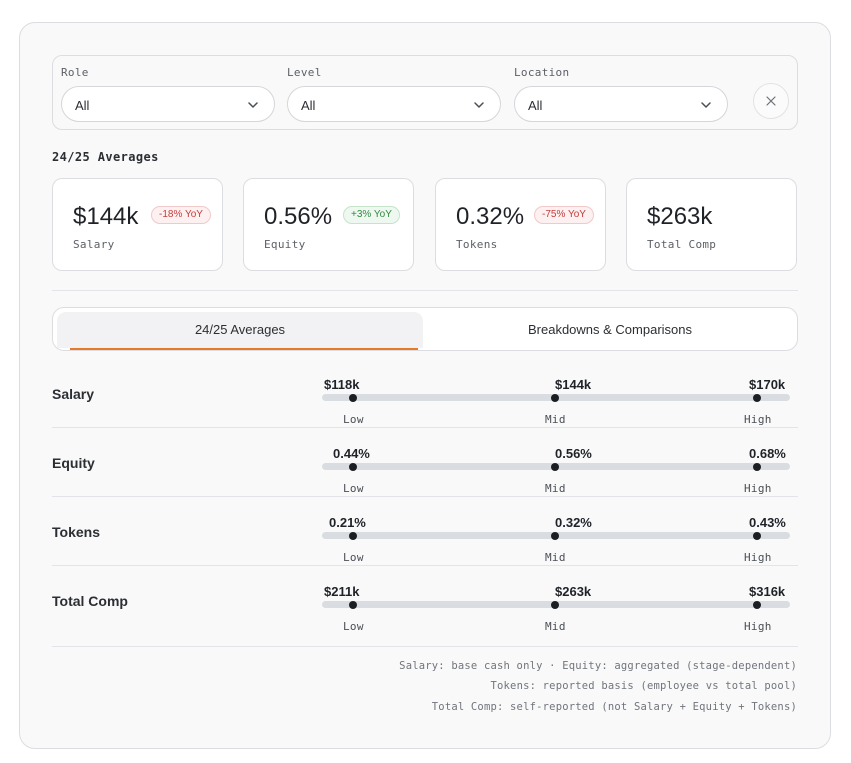 Image resolution: width=851 pixels, height=763 pixels. I want to click on kpi-value: $263k, so click(680, 216).